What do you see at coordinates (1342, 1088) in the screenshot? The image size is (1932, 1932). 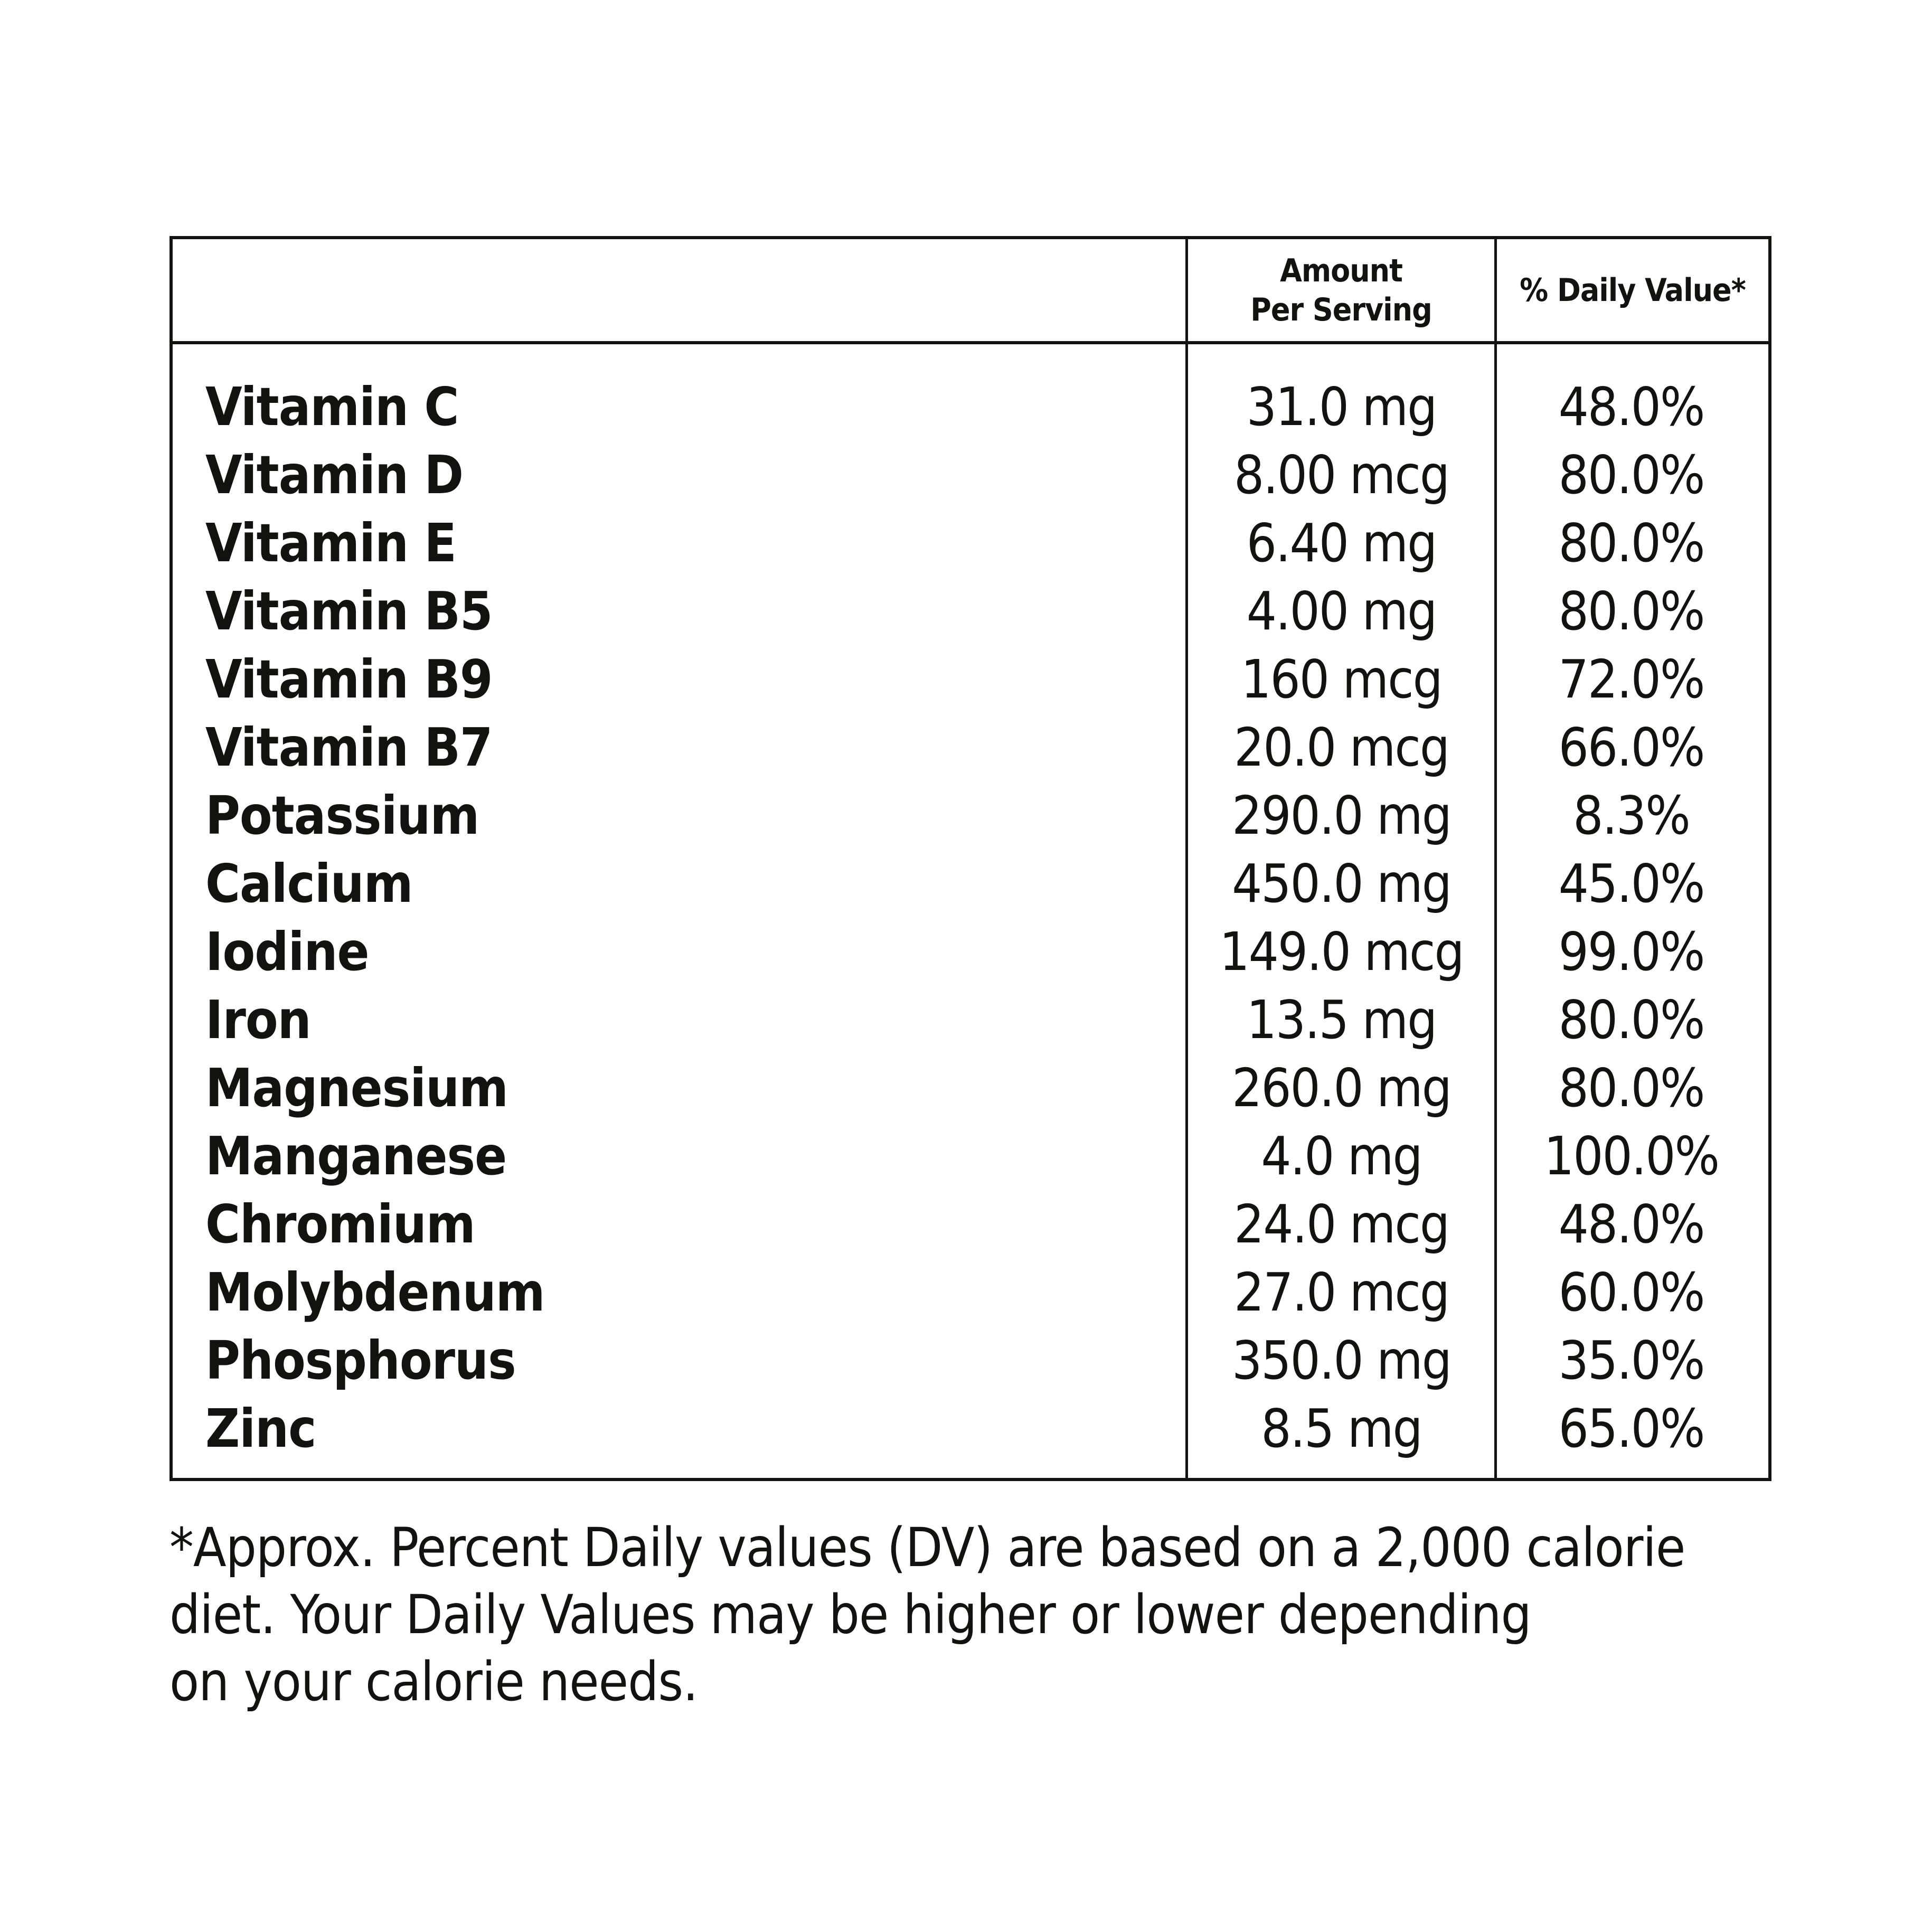 I see `amount-value: 260.0 mg` at bounding box center [1342, 1088].